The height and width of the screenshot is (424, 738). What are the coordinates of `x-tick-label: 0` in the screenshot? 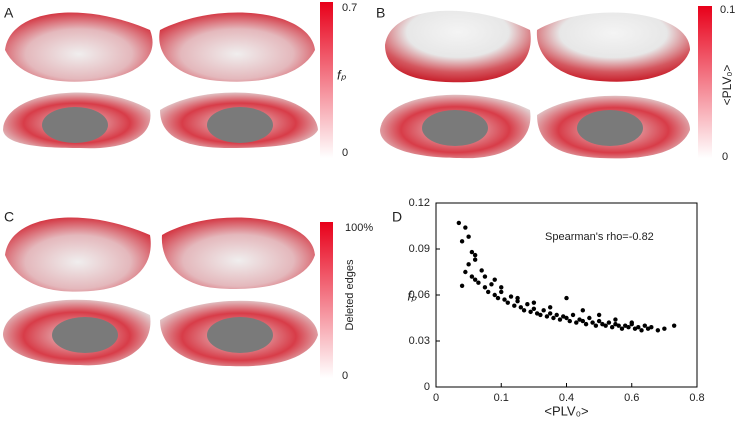 It's located at (436, 398).